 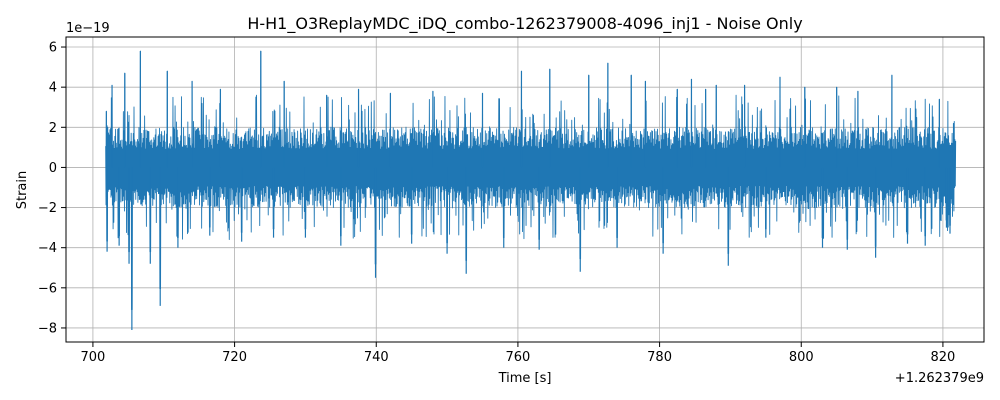 I want to click on x-tick-label: 760, so click(x=518, y=357).